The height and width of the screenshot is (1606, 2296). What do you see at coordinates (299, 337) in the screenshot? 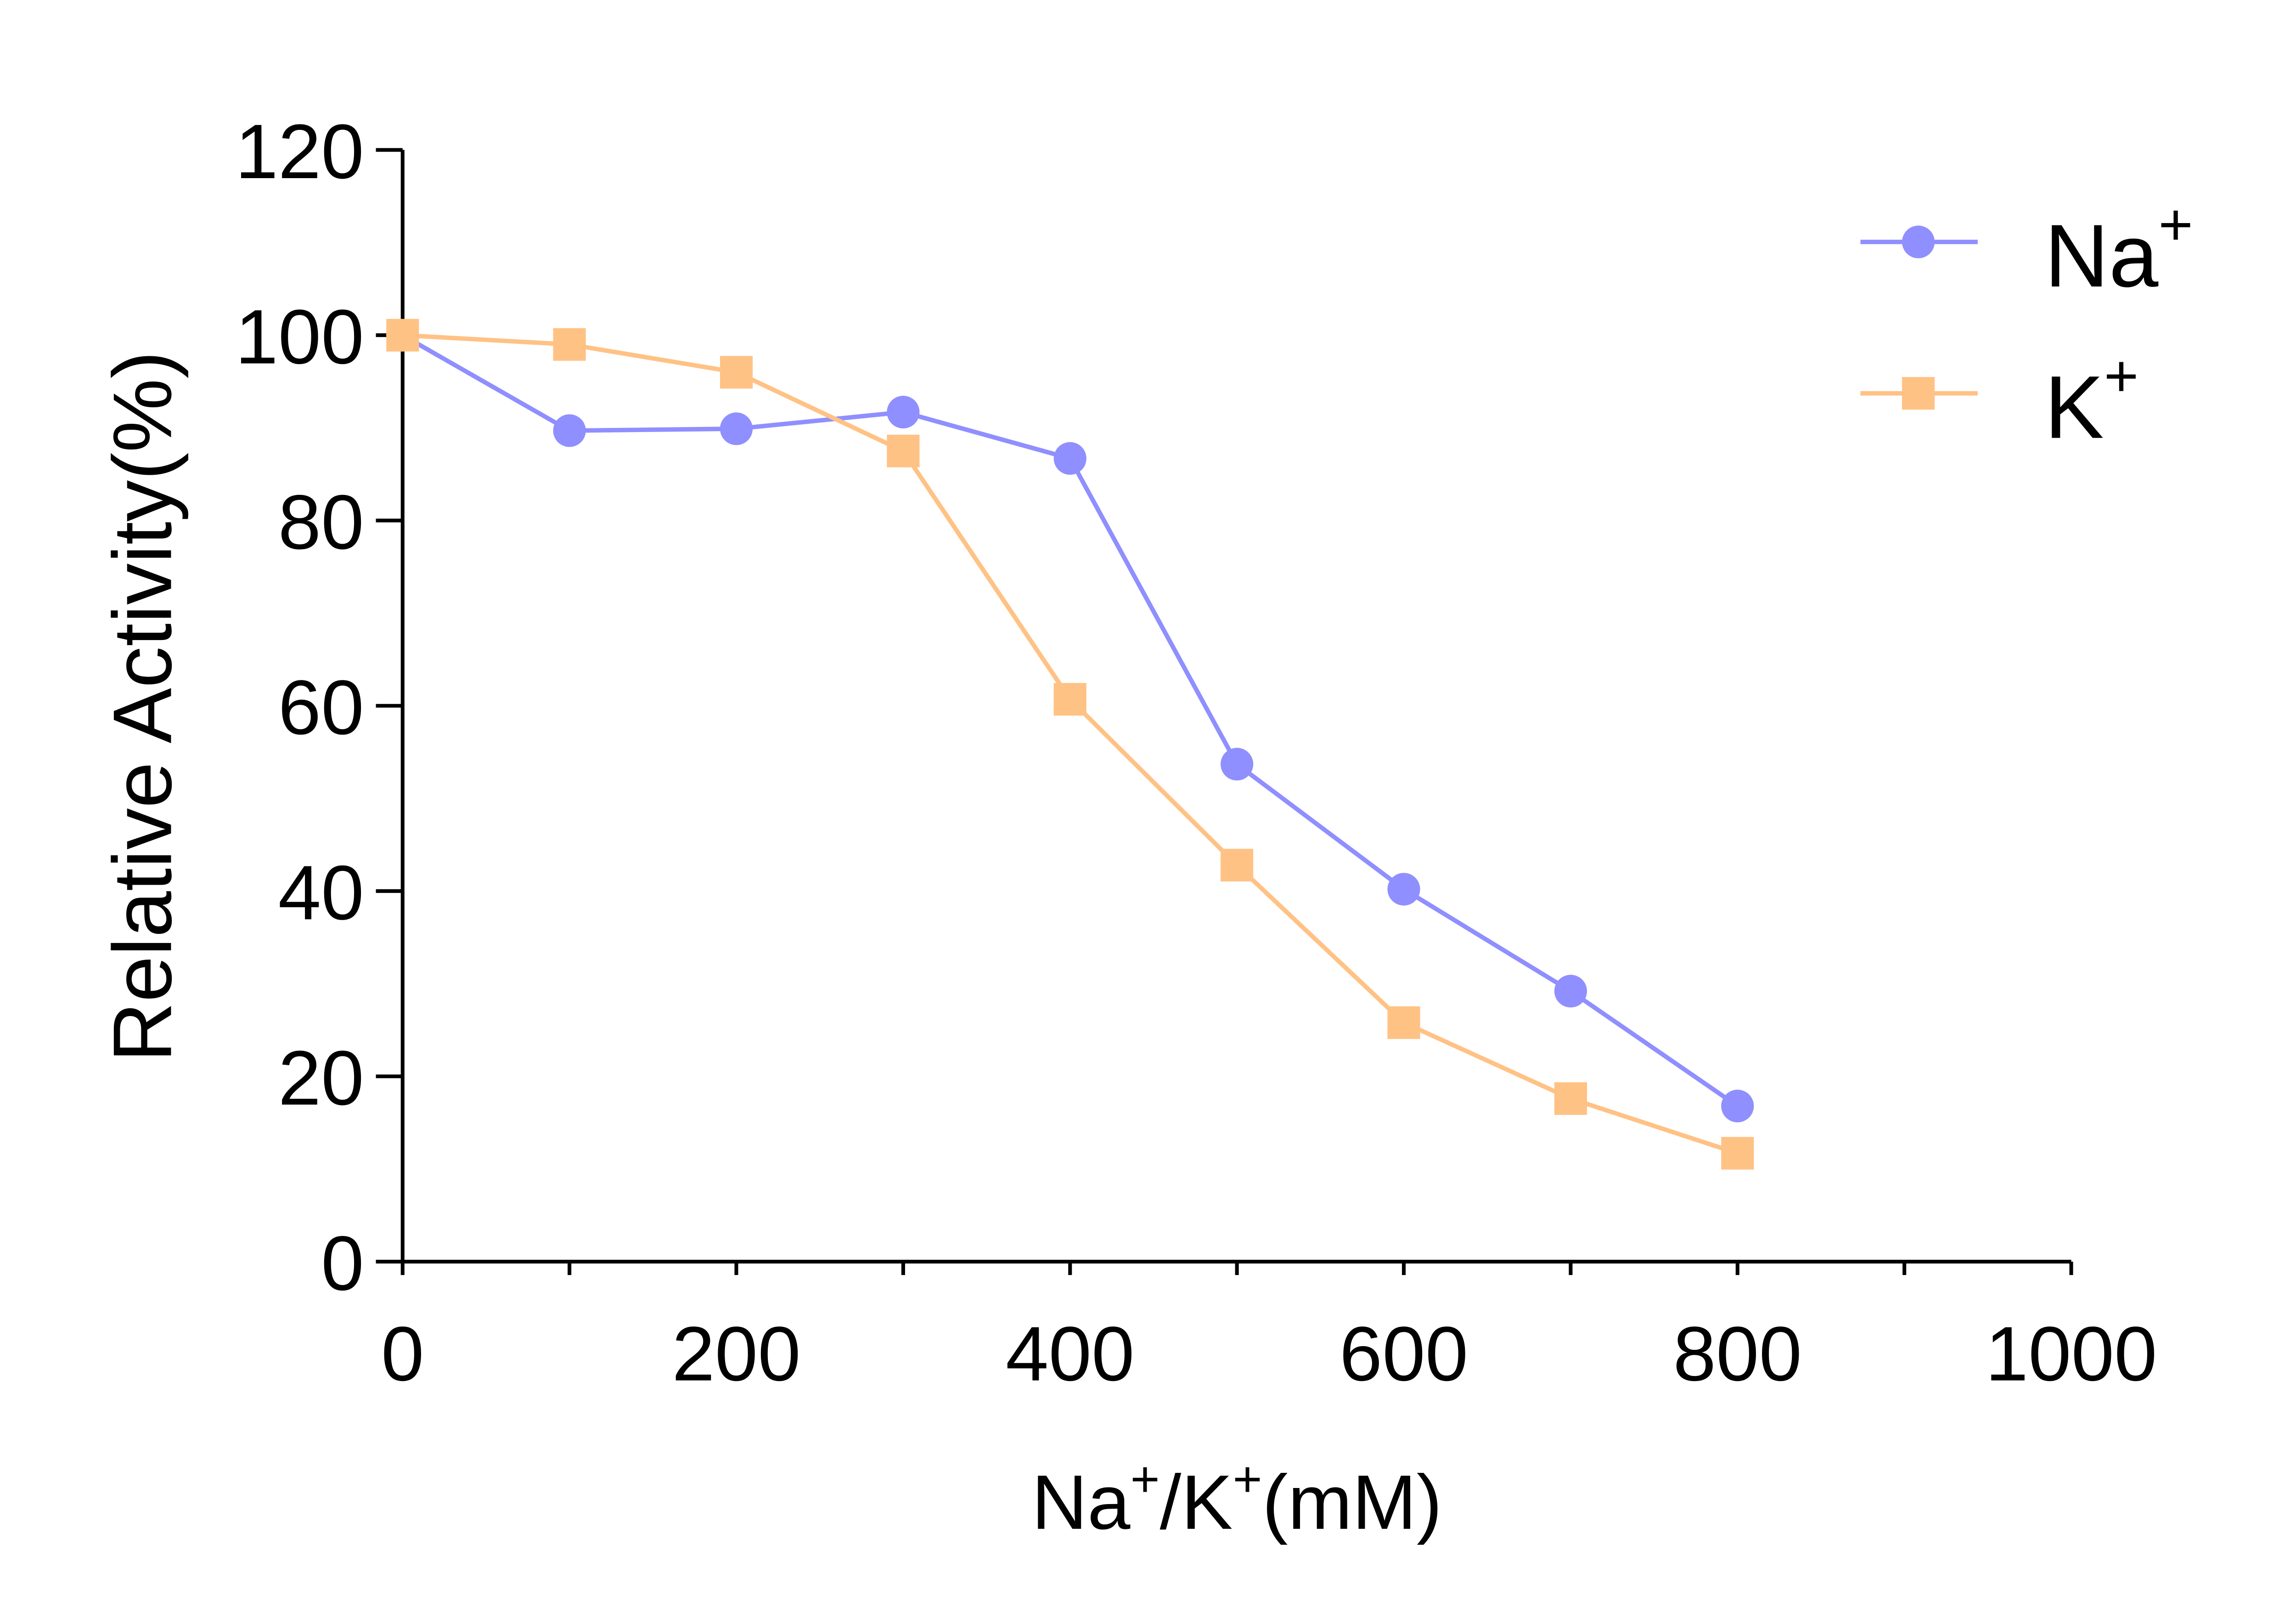
I see `y-tick-label: 100` at bounding box center [299, 337].